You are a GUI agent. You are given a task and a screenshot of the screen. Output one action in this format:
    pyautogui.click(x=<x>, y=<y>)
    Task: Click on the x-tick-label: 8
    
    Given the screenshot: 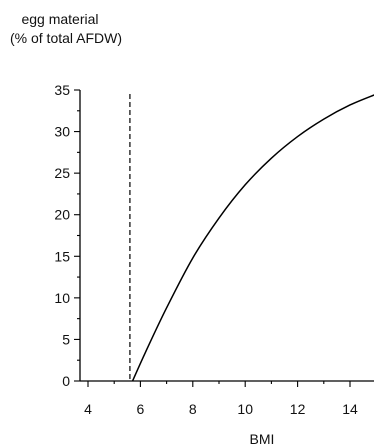 What is the action you would take?
    pyautogui.click(x=193, y=409)
    